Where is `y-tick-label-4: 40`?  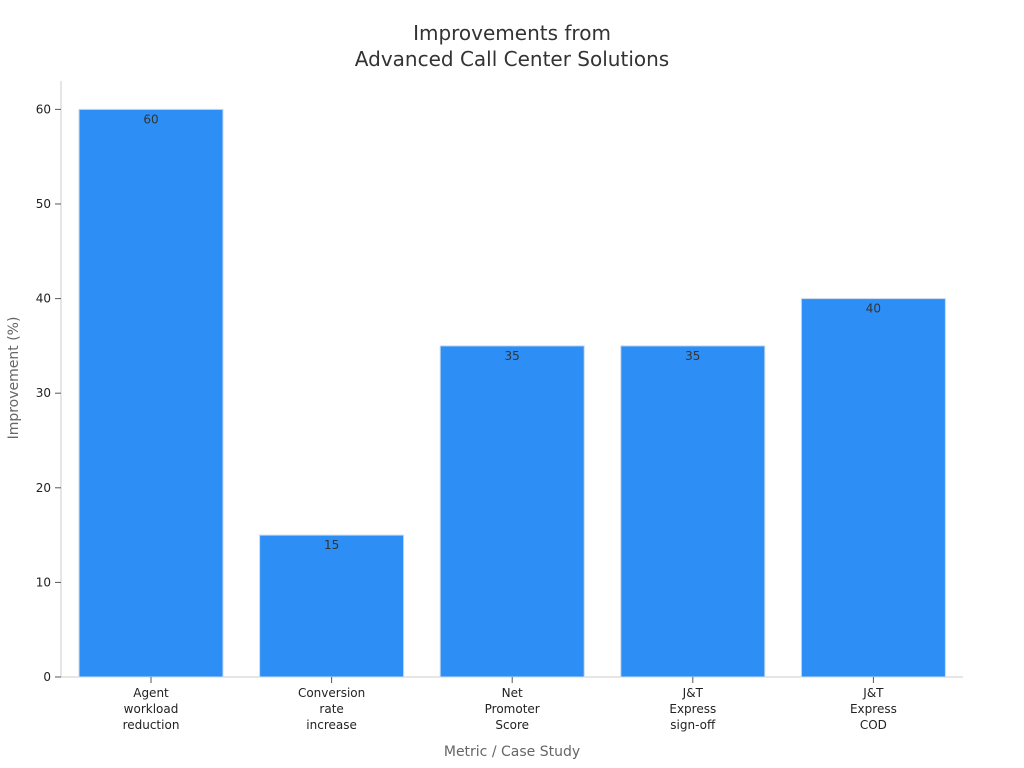 y-tick-label-4: 40 is located at coordinates (43, 299).